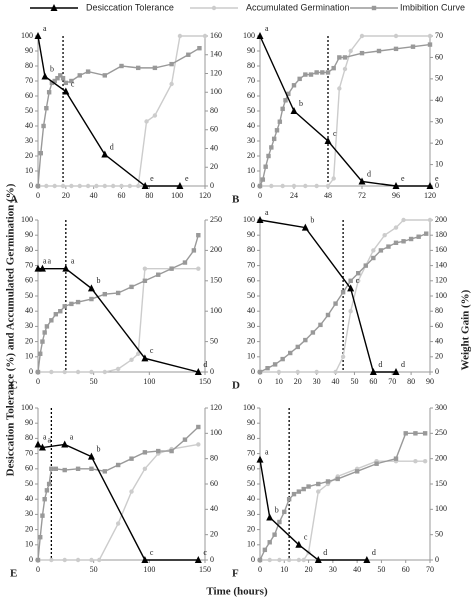  What do you see at coordinates (284, 569) in the screenshot?
I see `x-tick-label: 10` at bounding box center [284, 569].